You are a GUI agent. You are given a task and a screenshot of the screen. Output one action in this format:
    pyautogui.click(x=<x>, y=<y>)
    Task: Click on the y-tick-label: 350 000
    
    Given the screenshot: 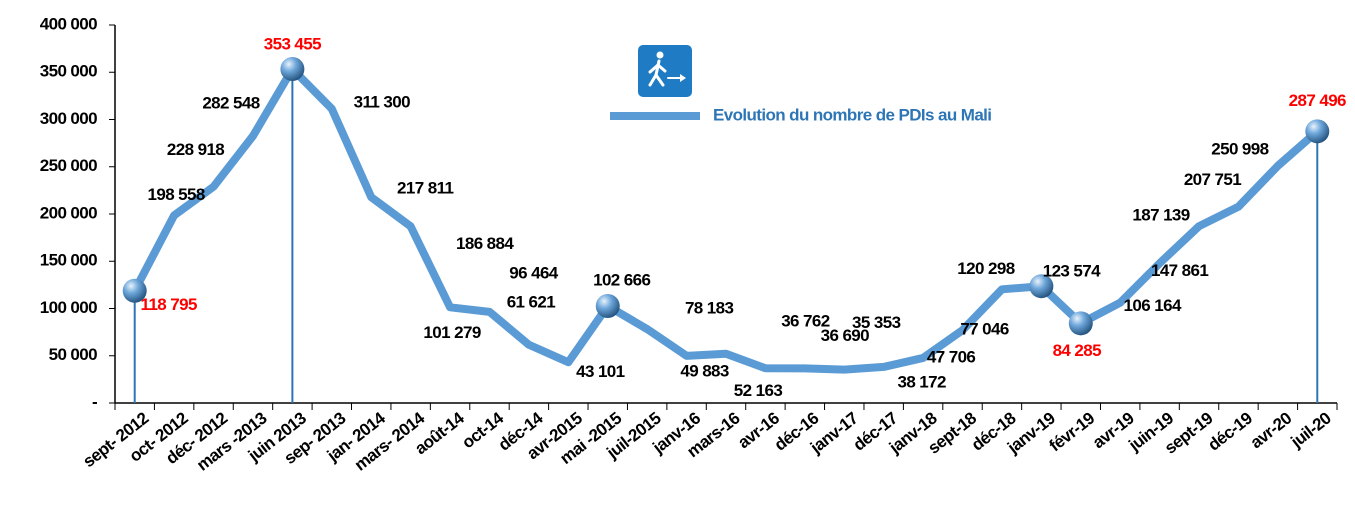 What is the action you would take?
    pyautogui.click(x=68, y=71)
    